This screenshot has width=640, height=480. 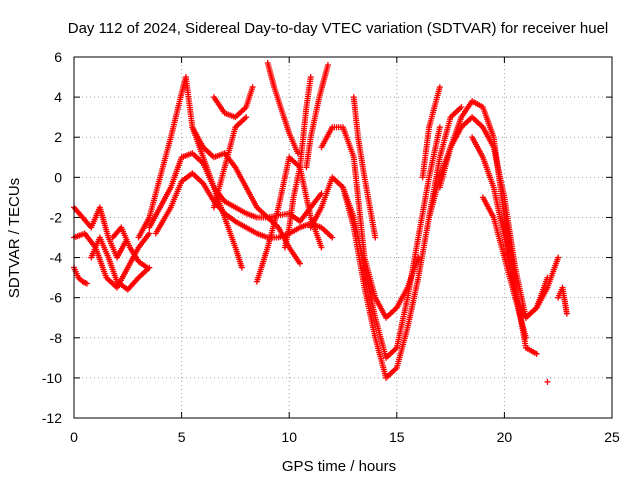 What do you see at coordinates (14, 238) in the screenshot?
I see `y-axis-label: SDTVAR / TECUs` at bounding box center [14, 238].